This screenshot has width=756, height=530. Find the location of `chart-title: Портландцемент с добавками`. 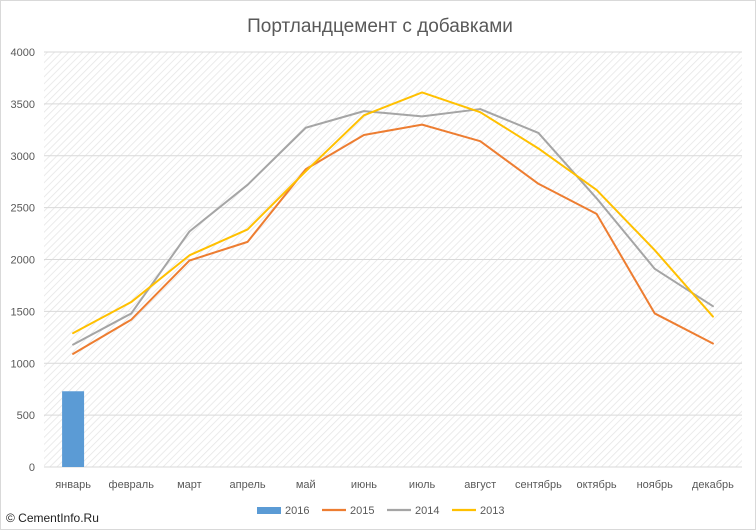

chart-title: Портландцемент с добавками is located at coordinates (380, 26).